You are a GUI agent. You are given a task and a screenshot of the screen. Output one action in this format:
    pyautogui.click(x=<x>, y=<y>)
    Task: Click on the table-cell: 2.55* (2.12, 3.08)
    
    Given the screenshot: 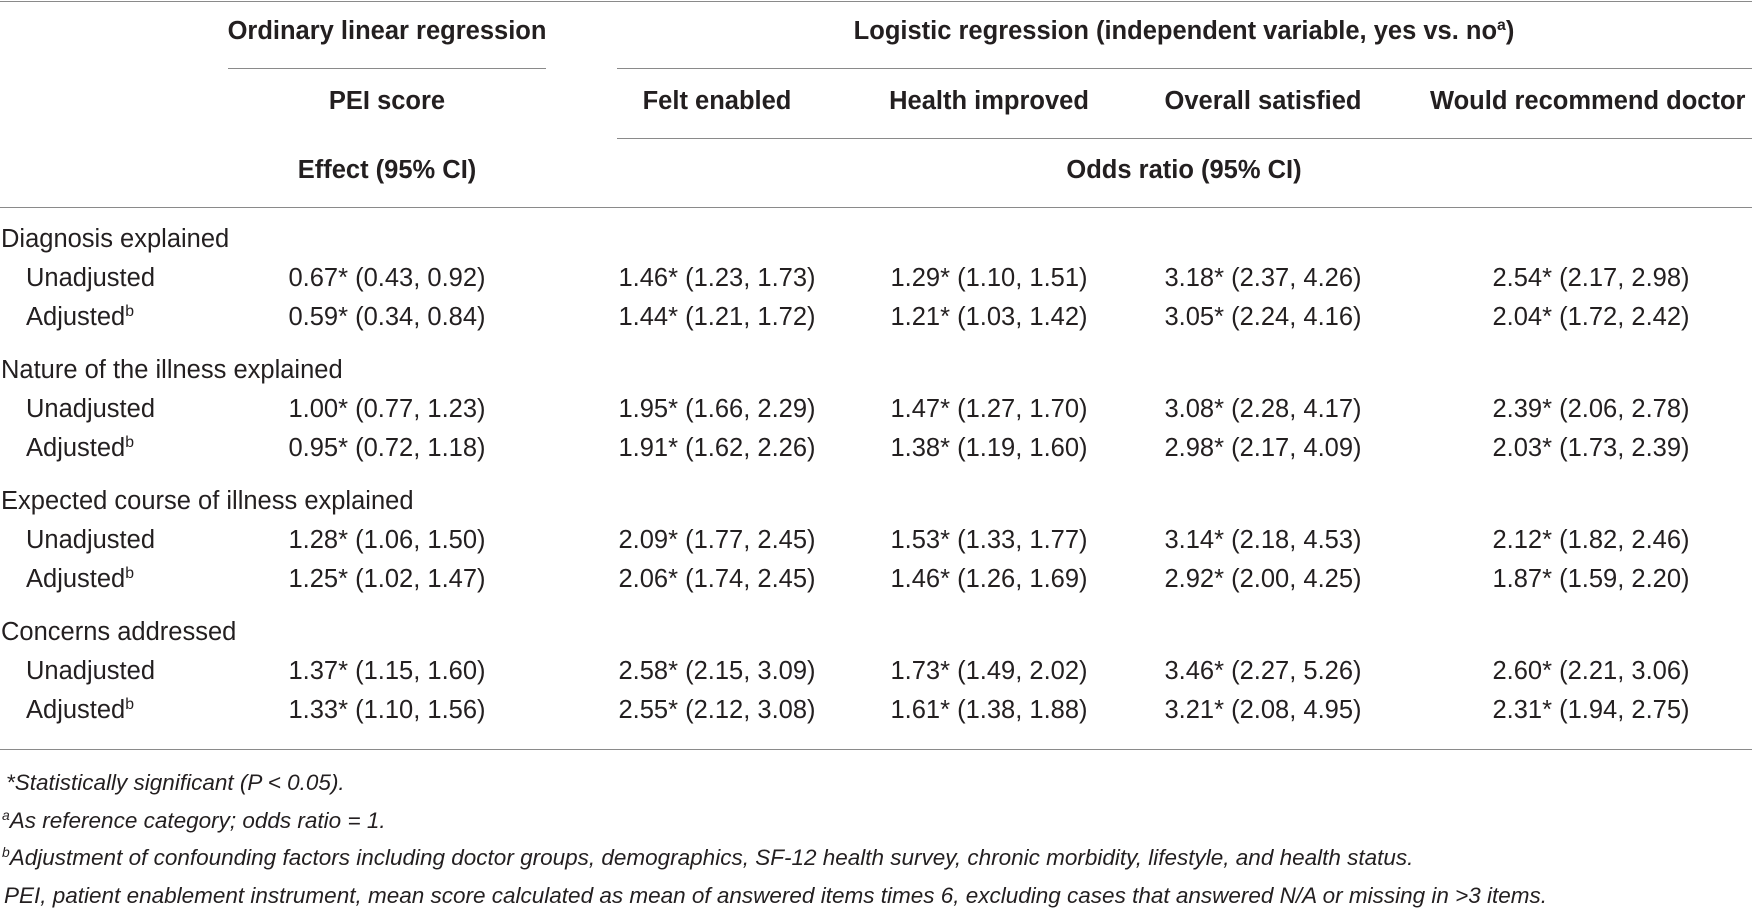 What is the action you would take?
    pyautogui.click(x=717, y=710)
    